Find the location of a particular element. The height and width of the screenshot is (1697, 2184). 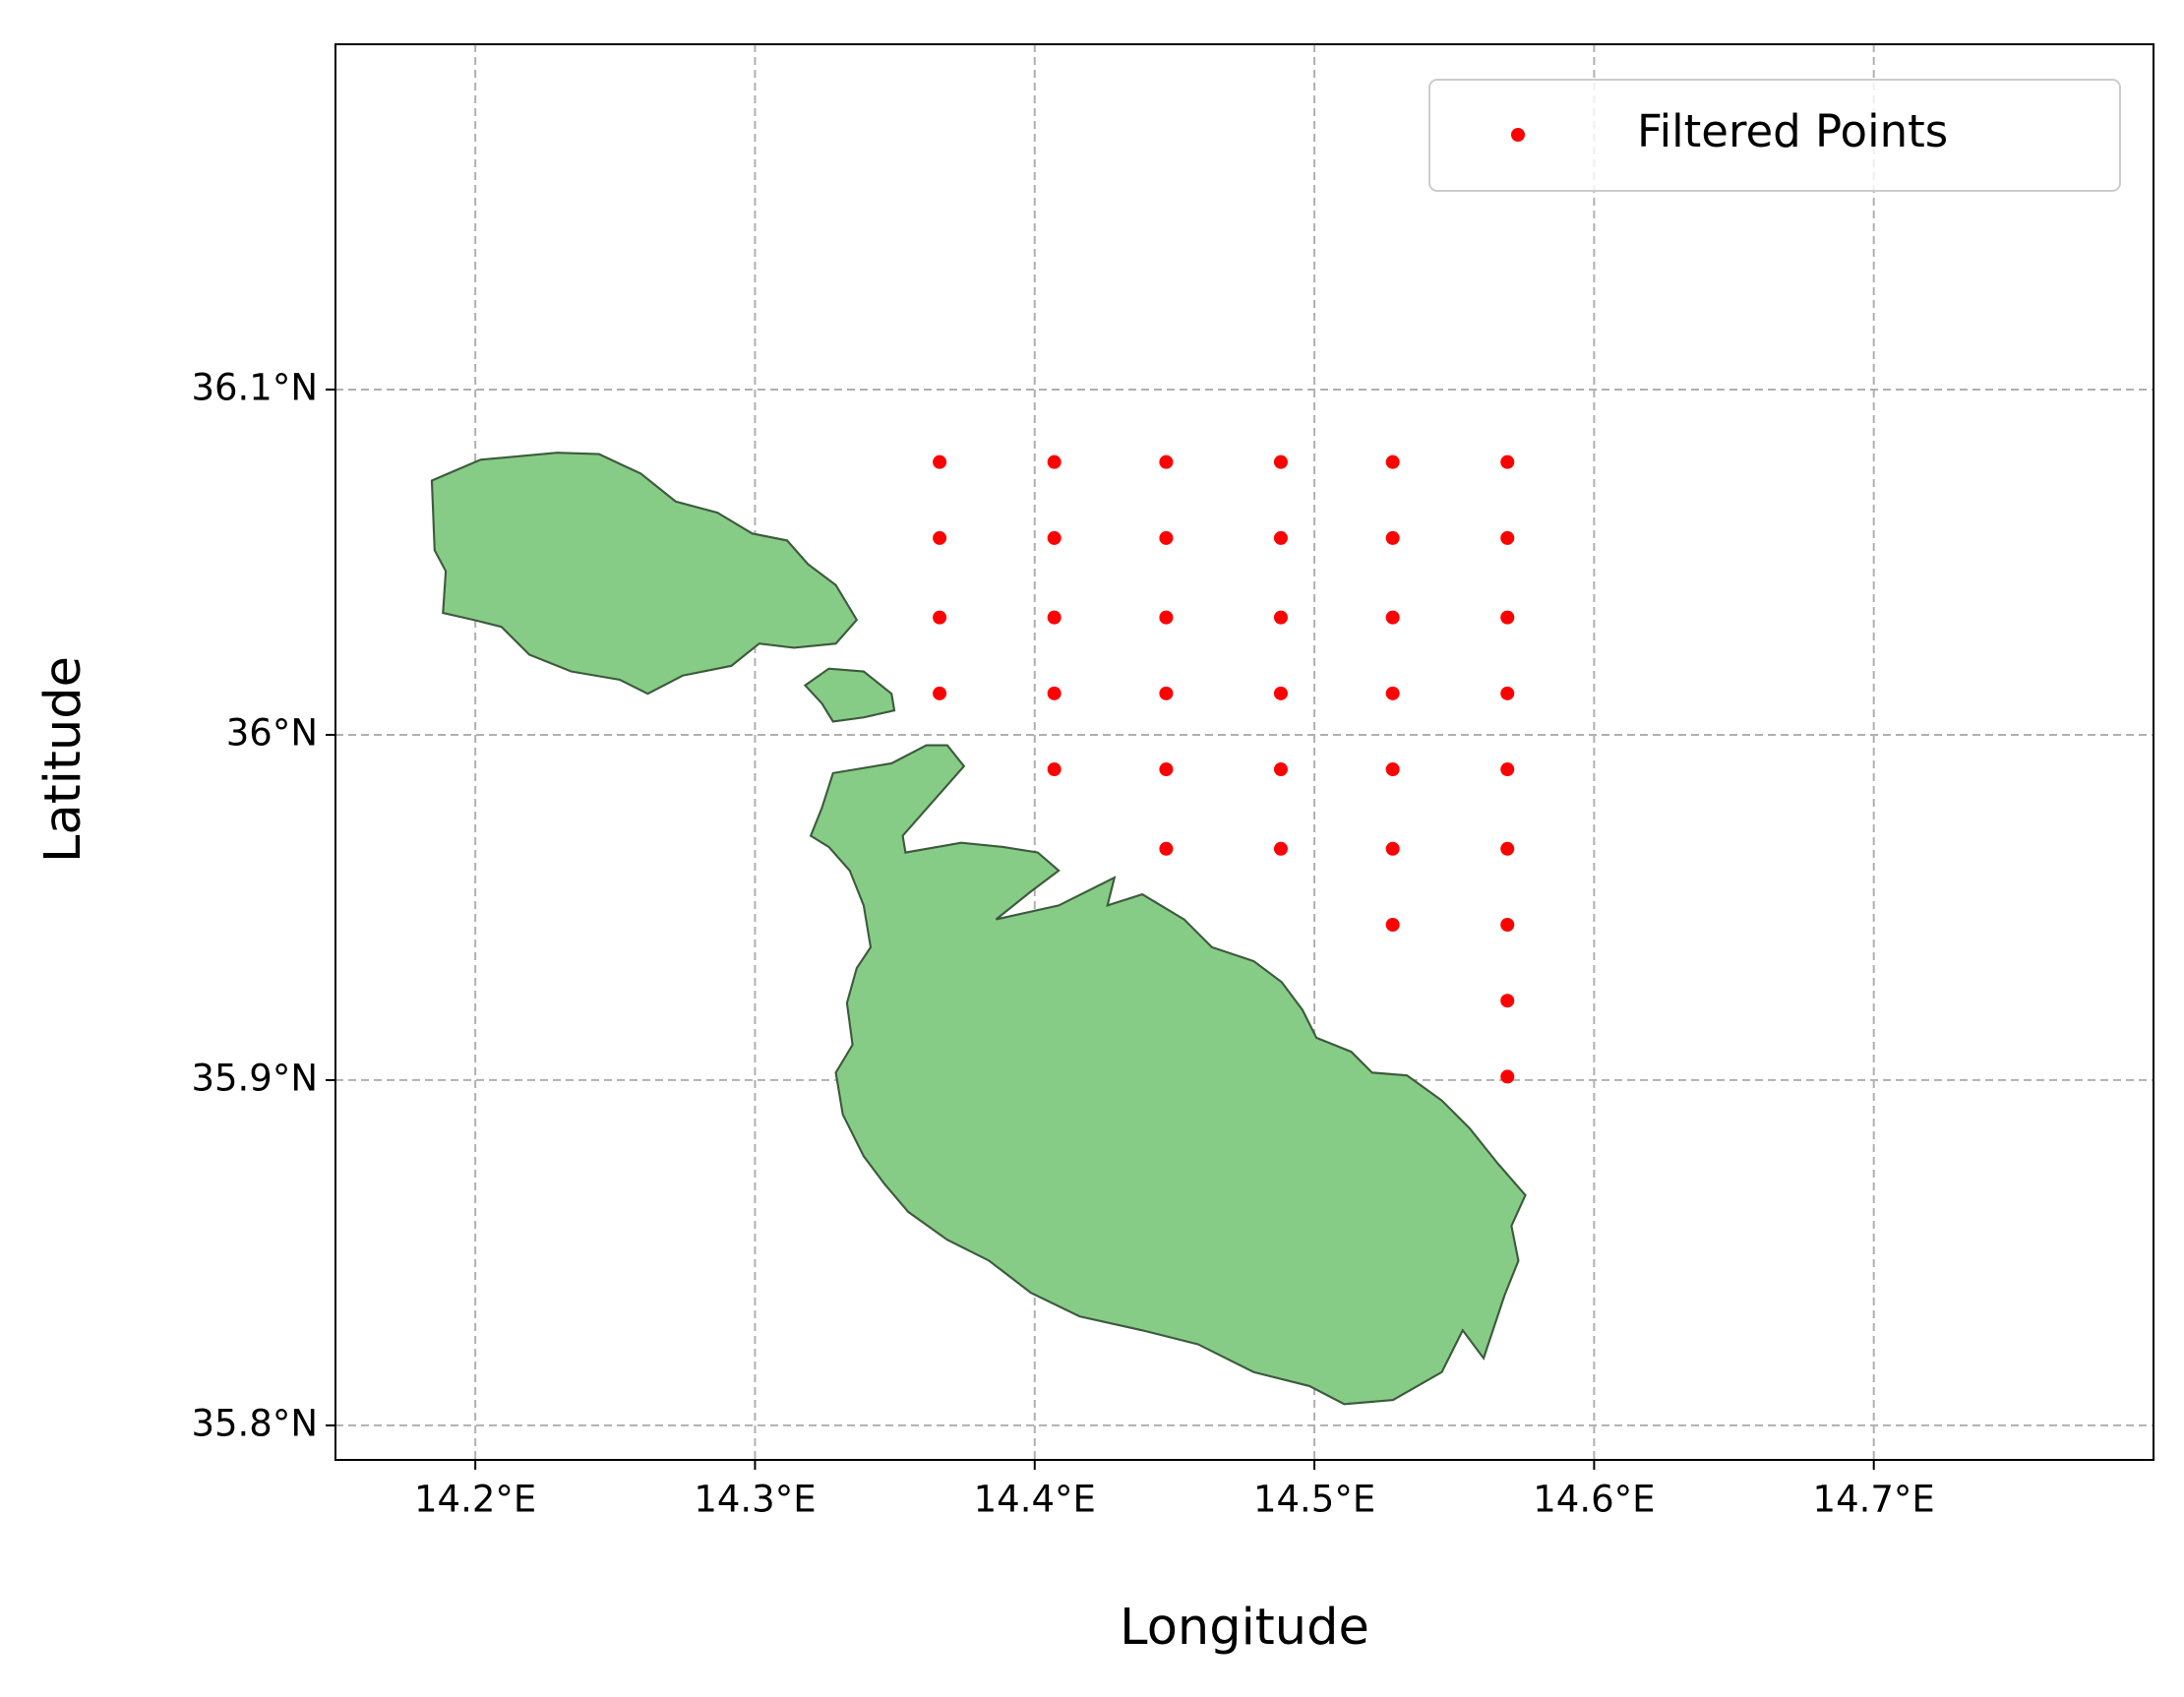

x-tick-label: 14.3°E is located at coordinates (755, 1500).